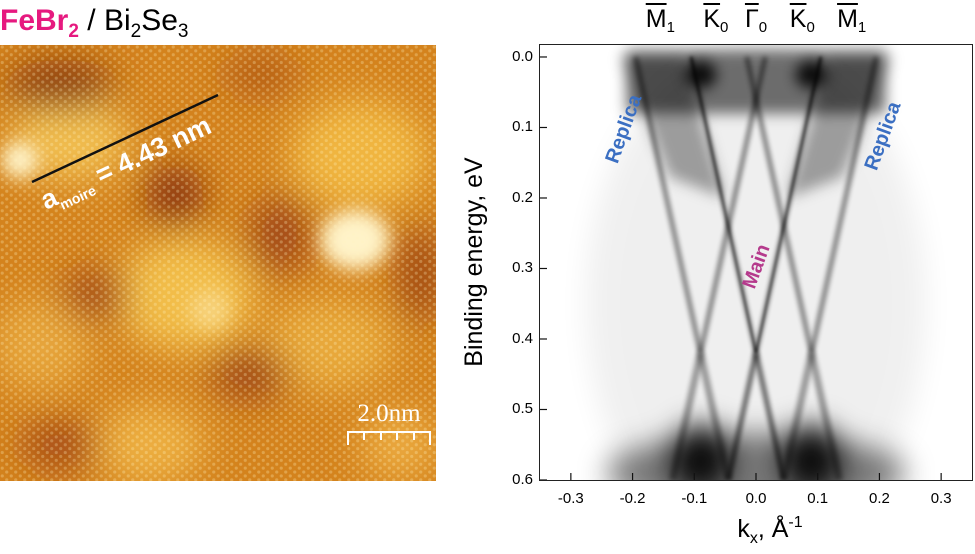  Describe the element at coordinates (389, 413) in the screenshot. I see `scalebar-label: 2.0nm` at that location.